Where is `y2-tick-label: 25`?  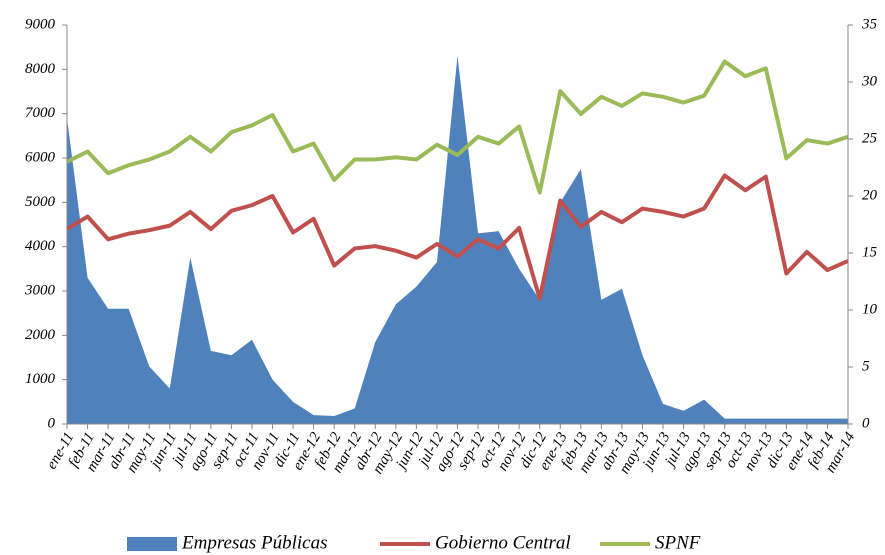
y2-tick-label: 25 is located at coordinates (870, 138).